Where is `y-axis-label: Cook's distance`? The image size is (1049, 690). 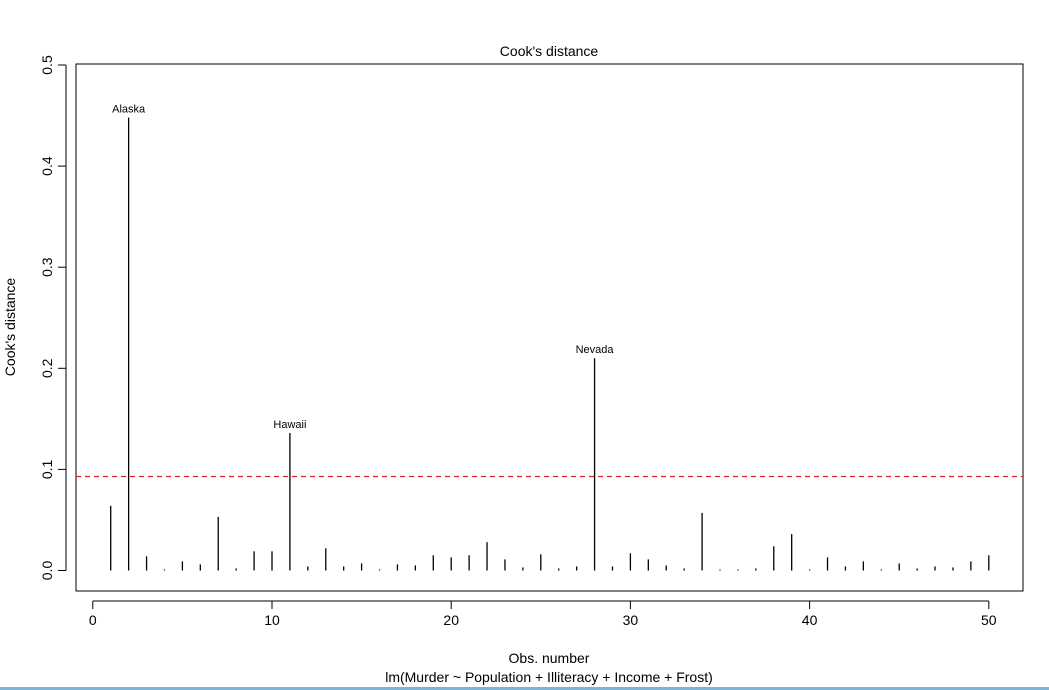
y-axis-label: Cook's distance is located at coordinates (10, 327).